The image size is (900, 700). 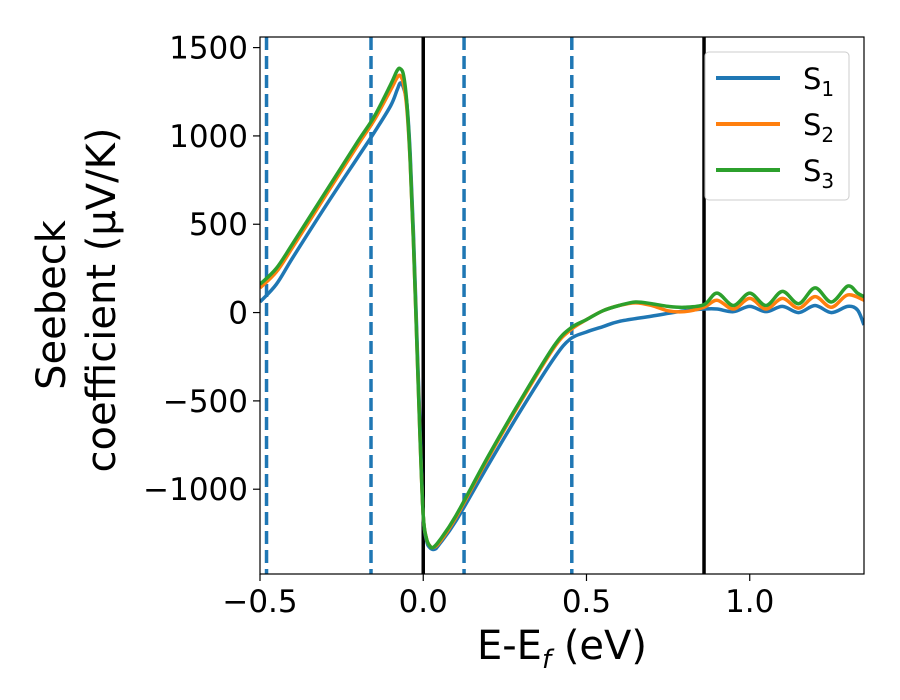 What do you see at coordinates (218, 225) in the screenshot?
I see `y-tick-label-2: 500` at bounding box center [218, 225].